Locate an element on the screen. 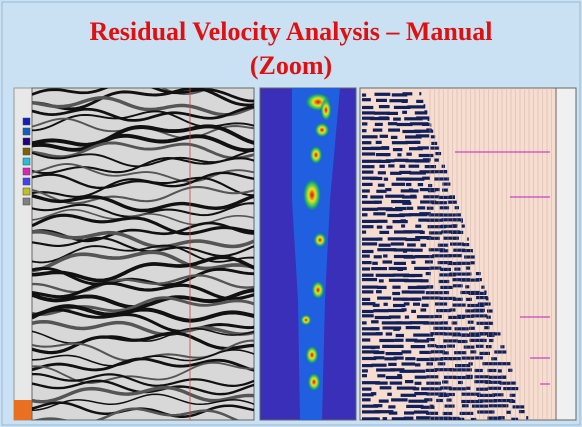  tool-buttons is located at coordinates (26, 161).